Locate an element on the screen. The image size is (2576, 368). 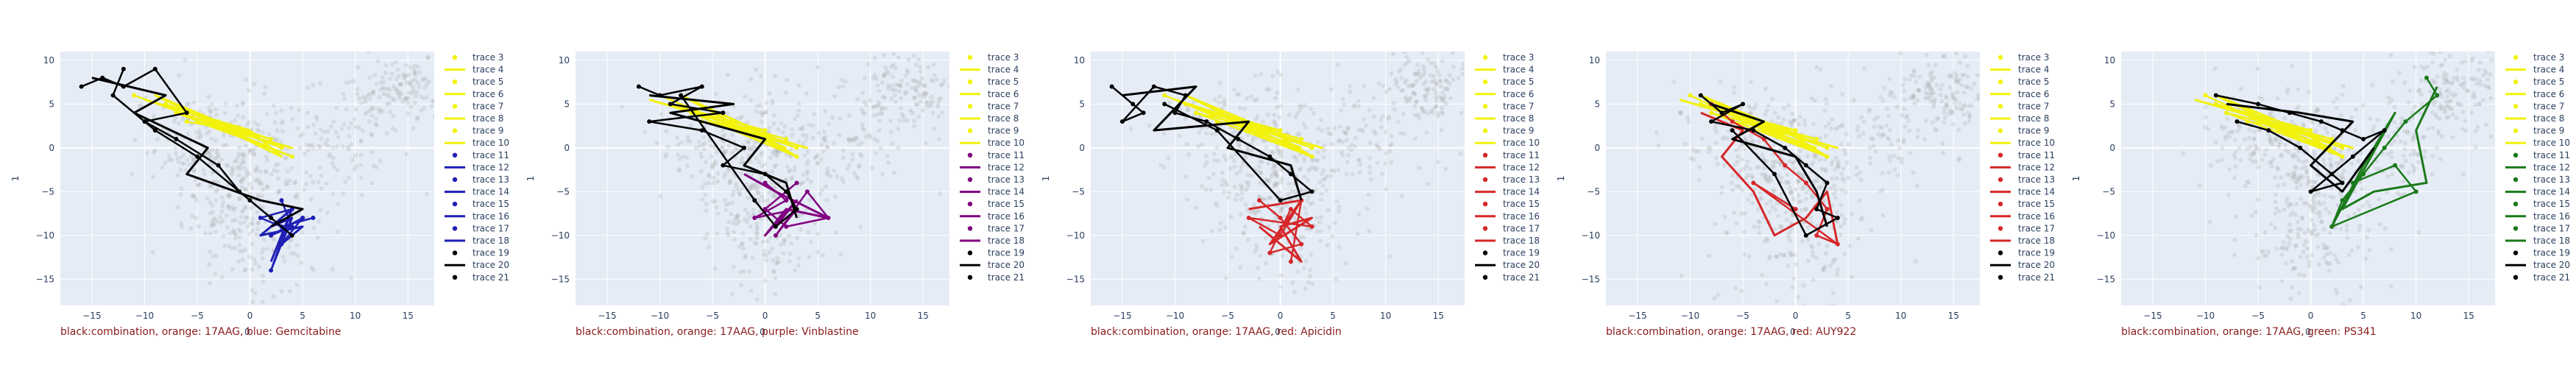
legend-entry-label: trace 18 is located at coordinates (1522, 241).